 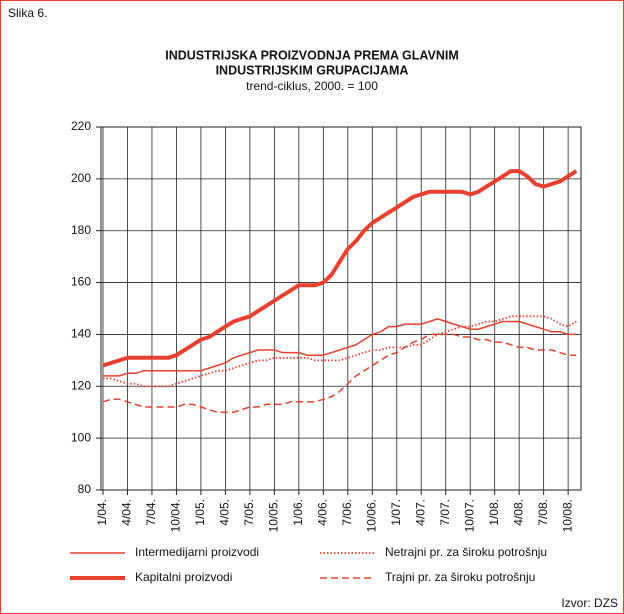 I want to click on y-tick-label: 140, so click(x=81, y=334).